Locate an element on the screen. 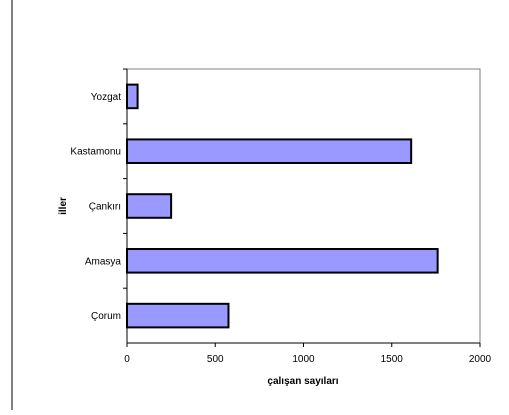 The height and width of the screenshot is (415, 509). x-tick-label: 1500 is located at coordinates (392, 359).